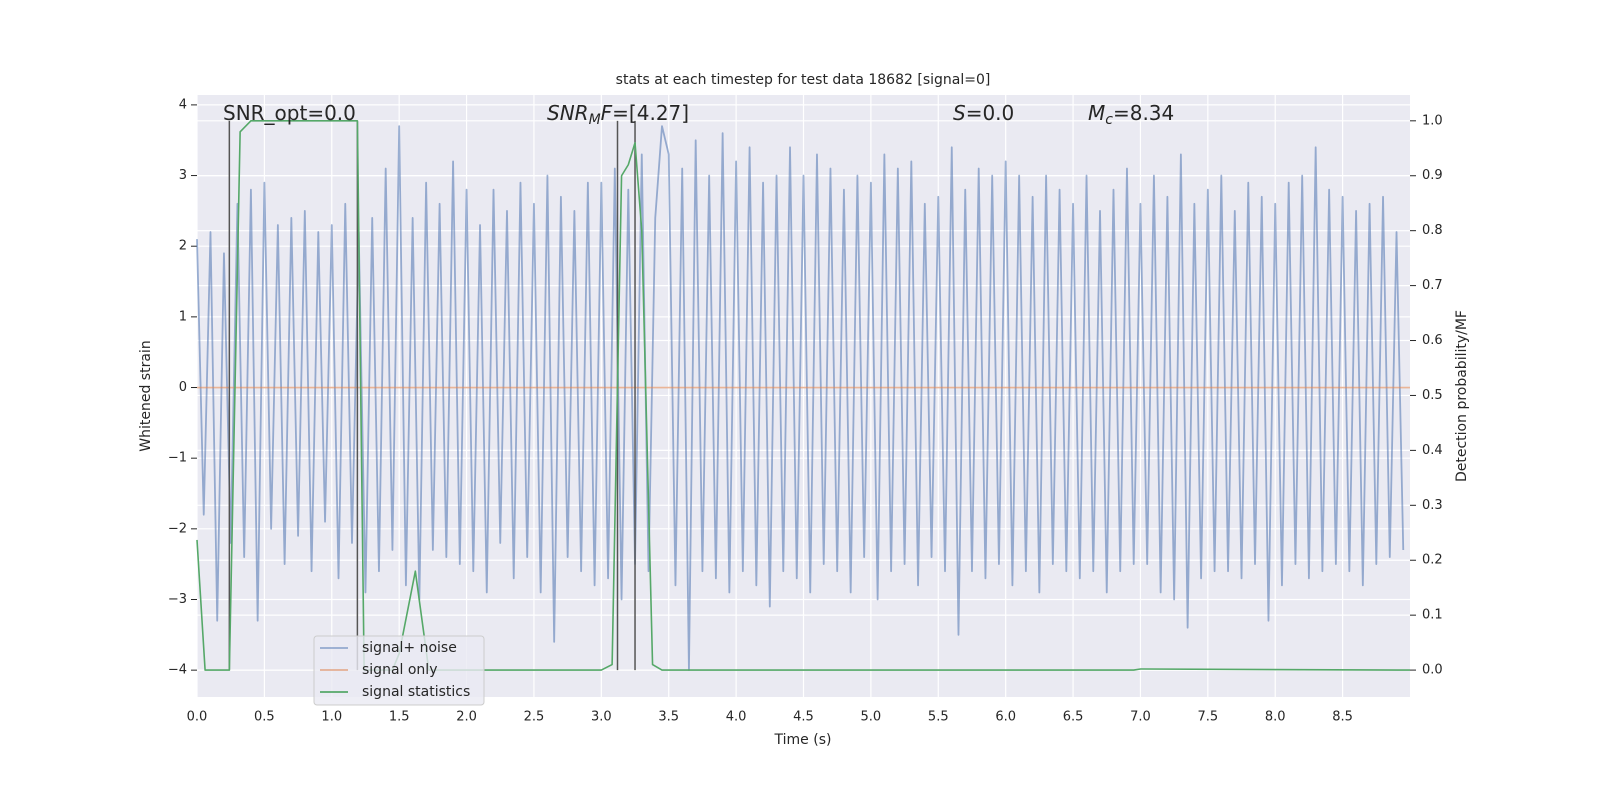  I want to click on y-tick-label: 1, so click(183, 316).